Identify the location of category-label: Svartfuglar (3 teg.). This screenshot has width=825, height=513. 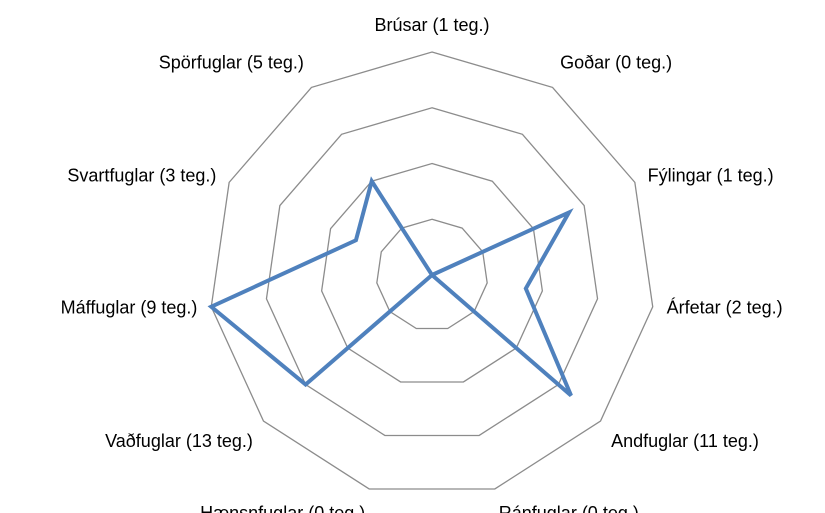
(141, 175).